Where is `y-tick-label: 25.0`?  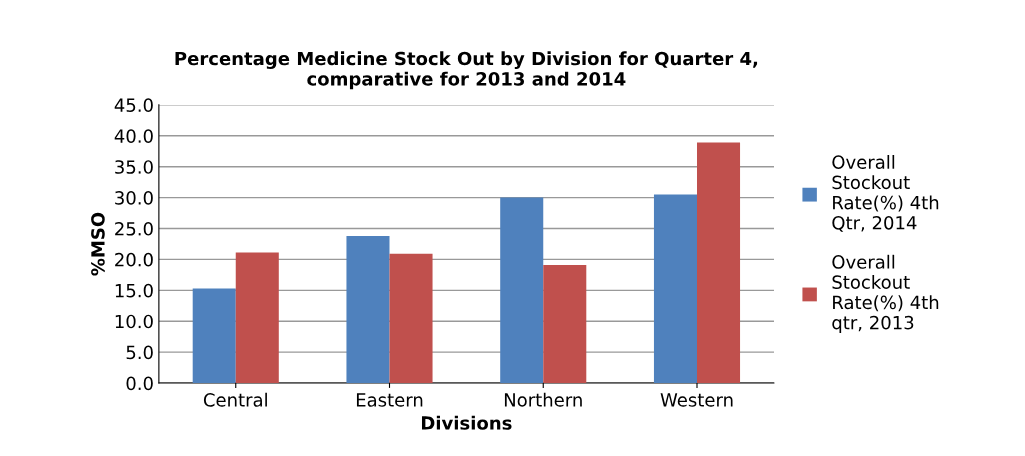
y-tick-label: 25.0 is located at coordinates (134, 228).